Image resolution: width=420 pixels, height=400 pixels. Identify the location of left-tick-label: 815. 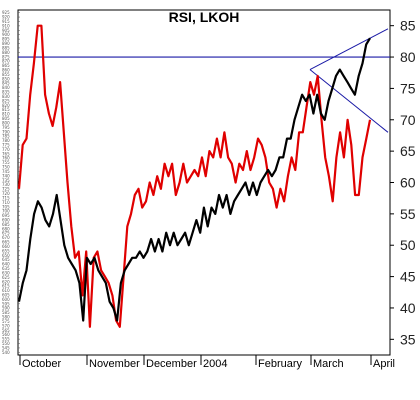
(6, 109).